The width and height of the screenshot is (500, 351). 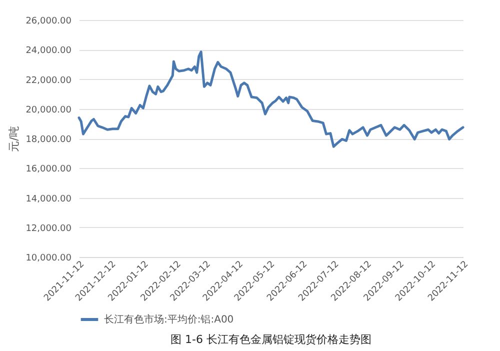 I want to click on y-tick-label: 14,000.00, so click(x=49, y=199).